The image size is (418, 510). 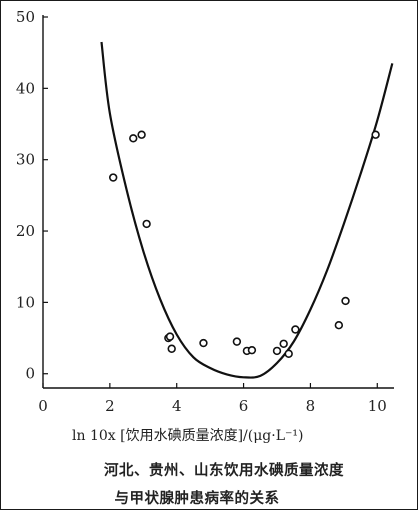 I want to click on x-tick-label: 0, so click(x=43, y=406).